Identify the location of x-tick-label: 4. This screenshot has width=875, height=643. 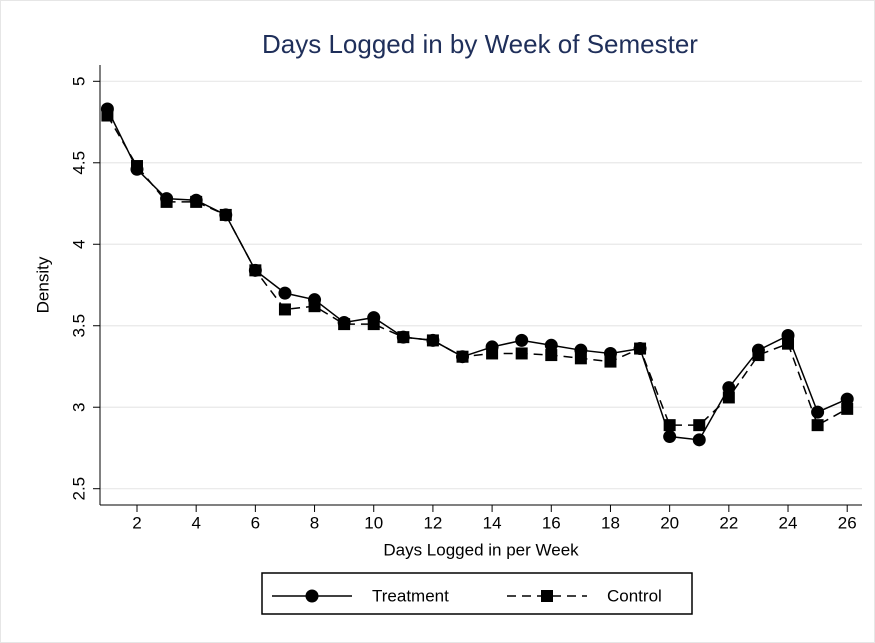
(195, 522).